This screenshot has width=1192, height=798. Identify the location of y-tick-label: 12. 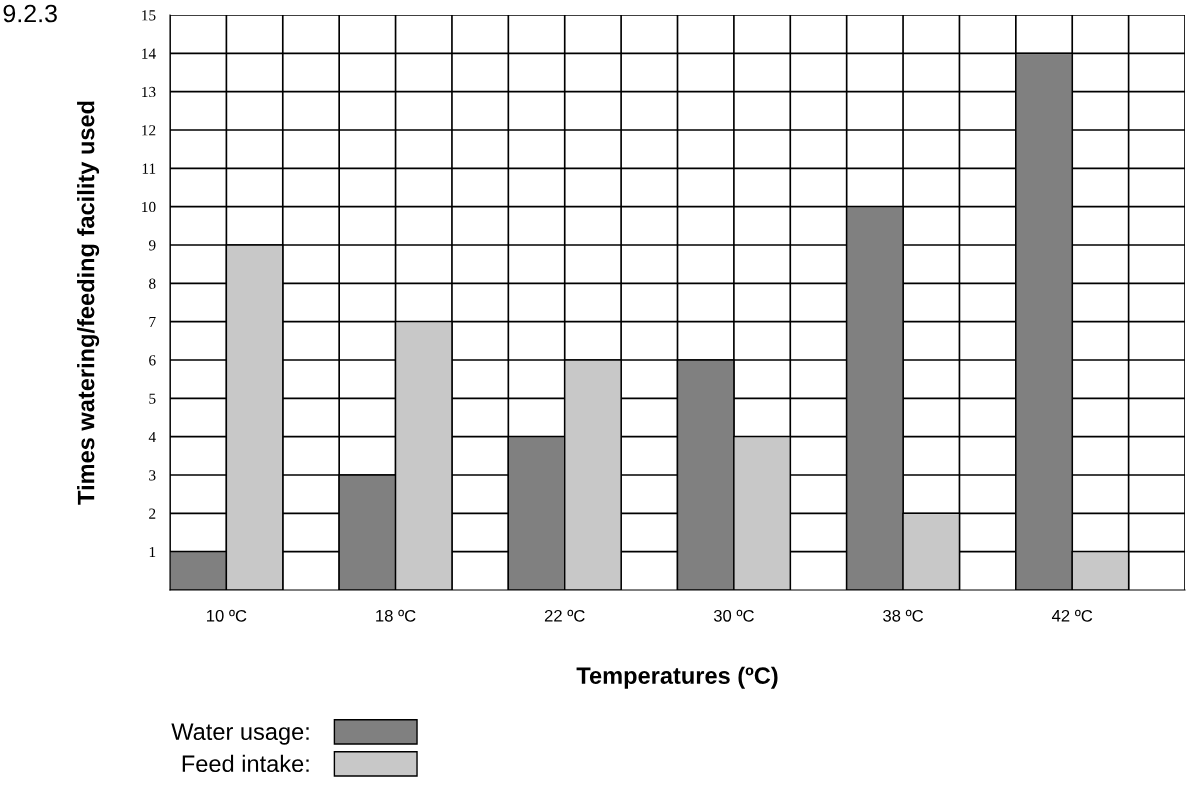
(149, 130).